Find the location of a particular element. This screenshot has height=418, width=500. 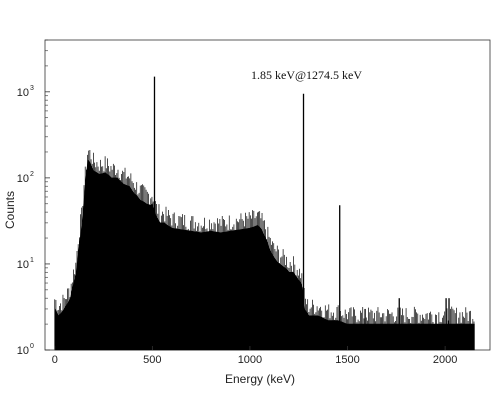

y-tick-exponent: 0 is located at coordinates (32, 346).